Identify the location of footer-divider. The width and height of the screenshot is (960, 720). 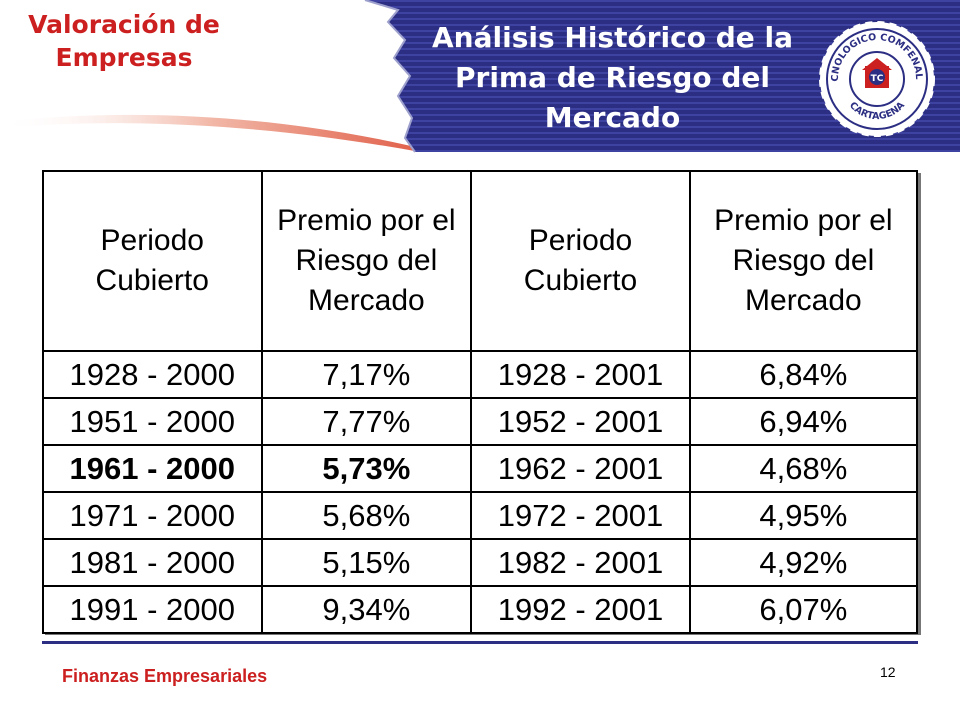
(480, 642).